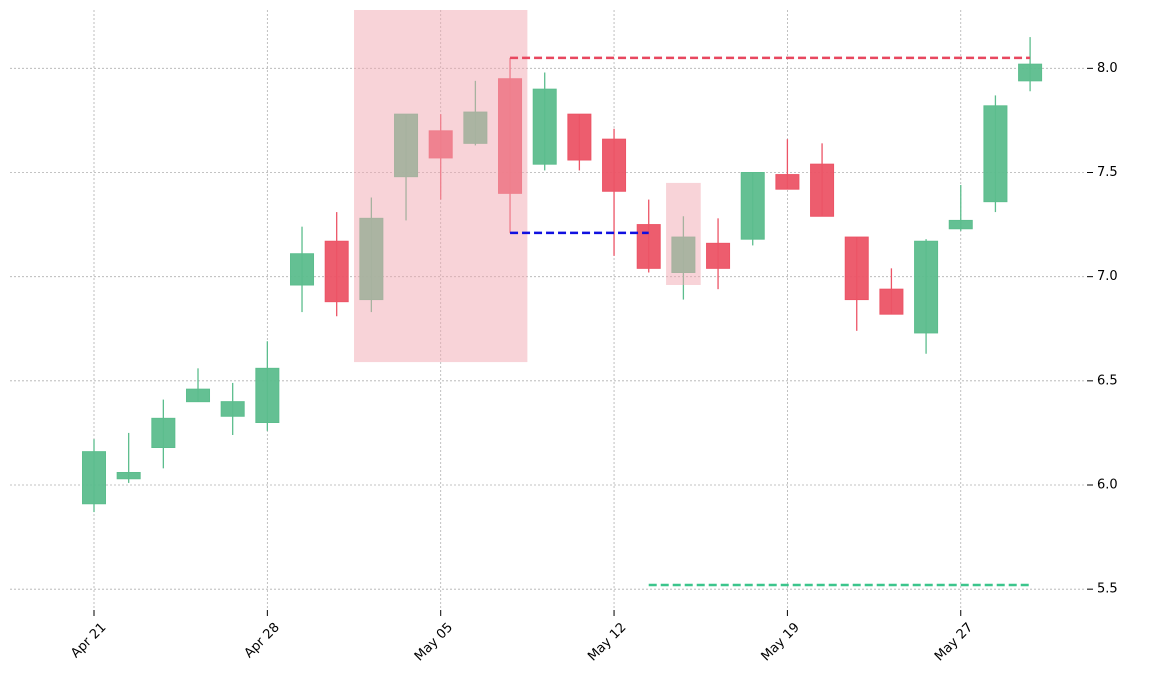  Describe the element at coordinates (434, 642) in the screenshot. I see `x-tick-label: May 05` at that location.